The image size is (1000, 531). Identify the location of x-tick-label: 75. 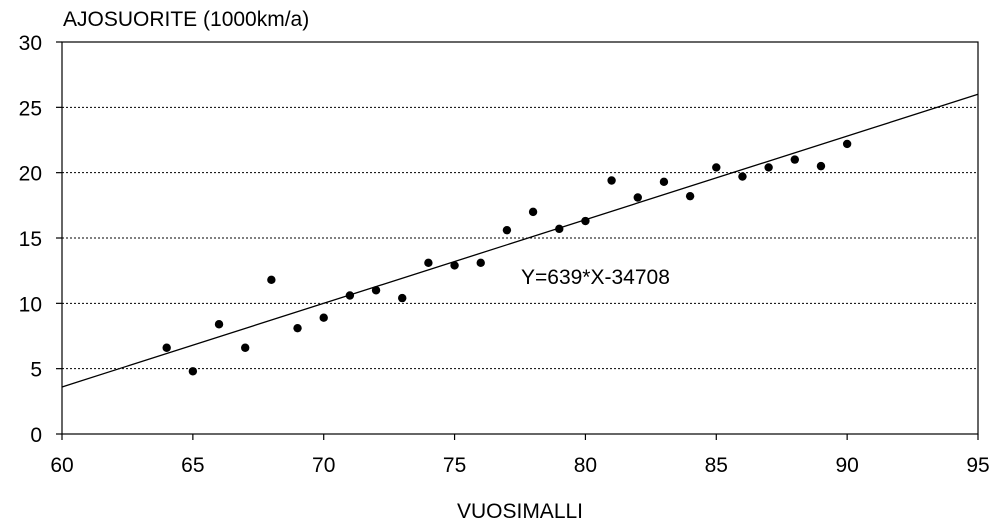
(454, 465).